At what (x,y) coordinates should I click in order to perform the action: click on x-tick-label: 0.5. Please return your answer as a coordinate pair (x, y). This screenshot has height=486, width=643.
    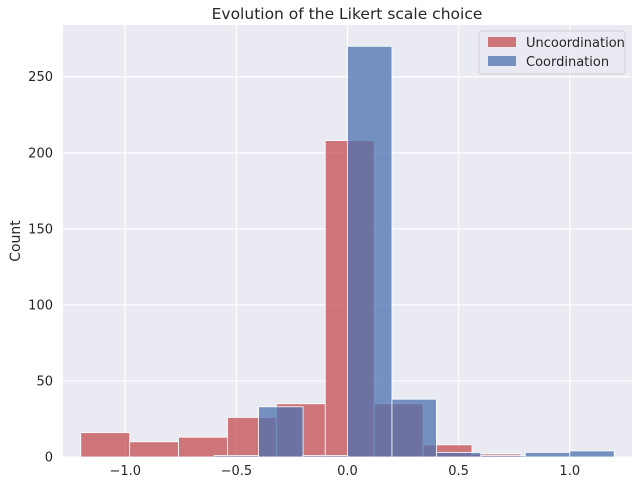
    Looking at the image, I should click on (458, 471).